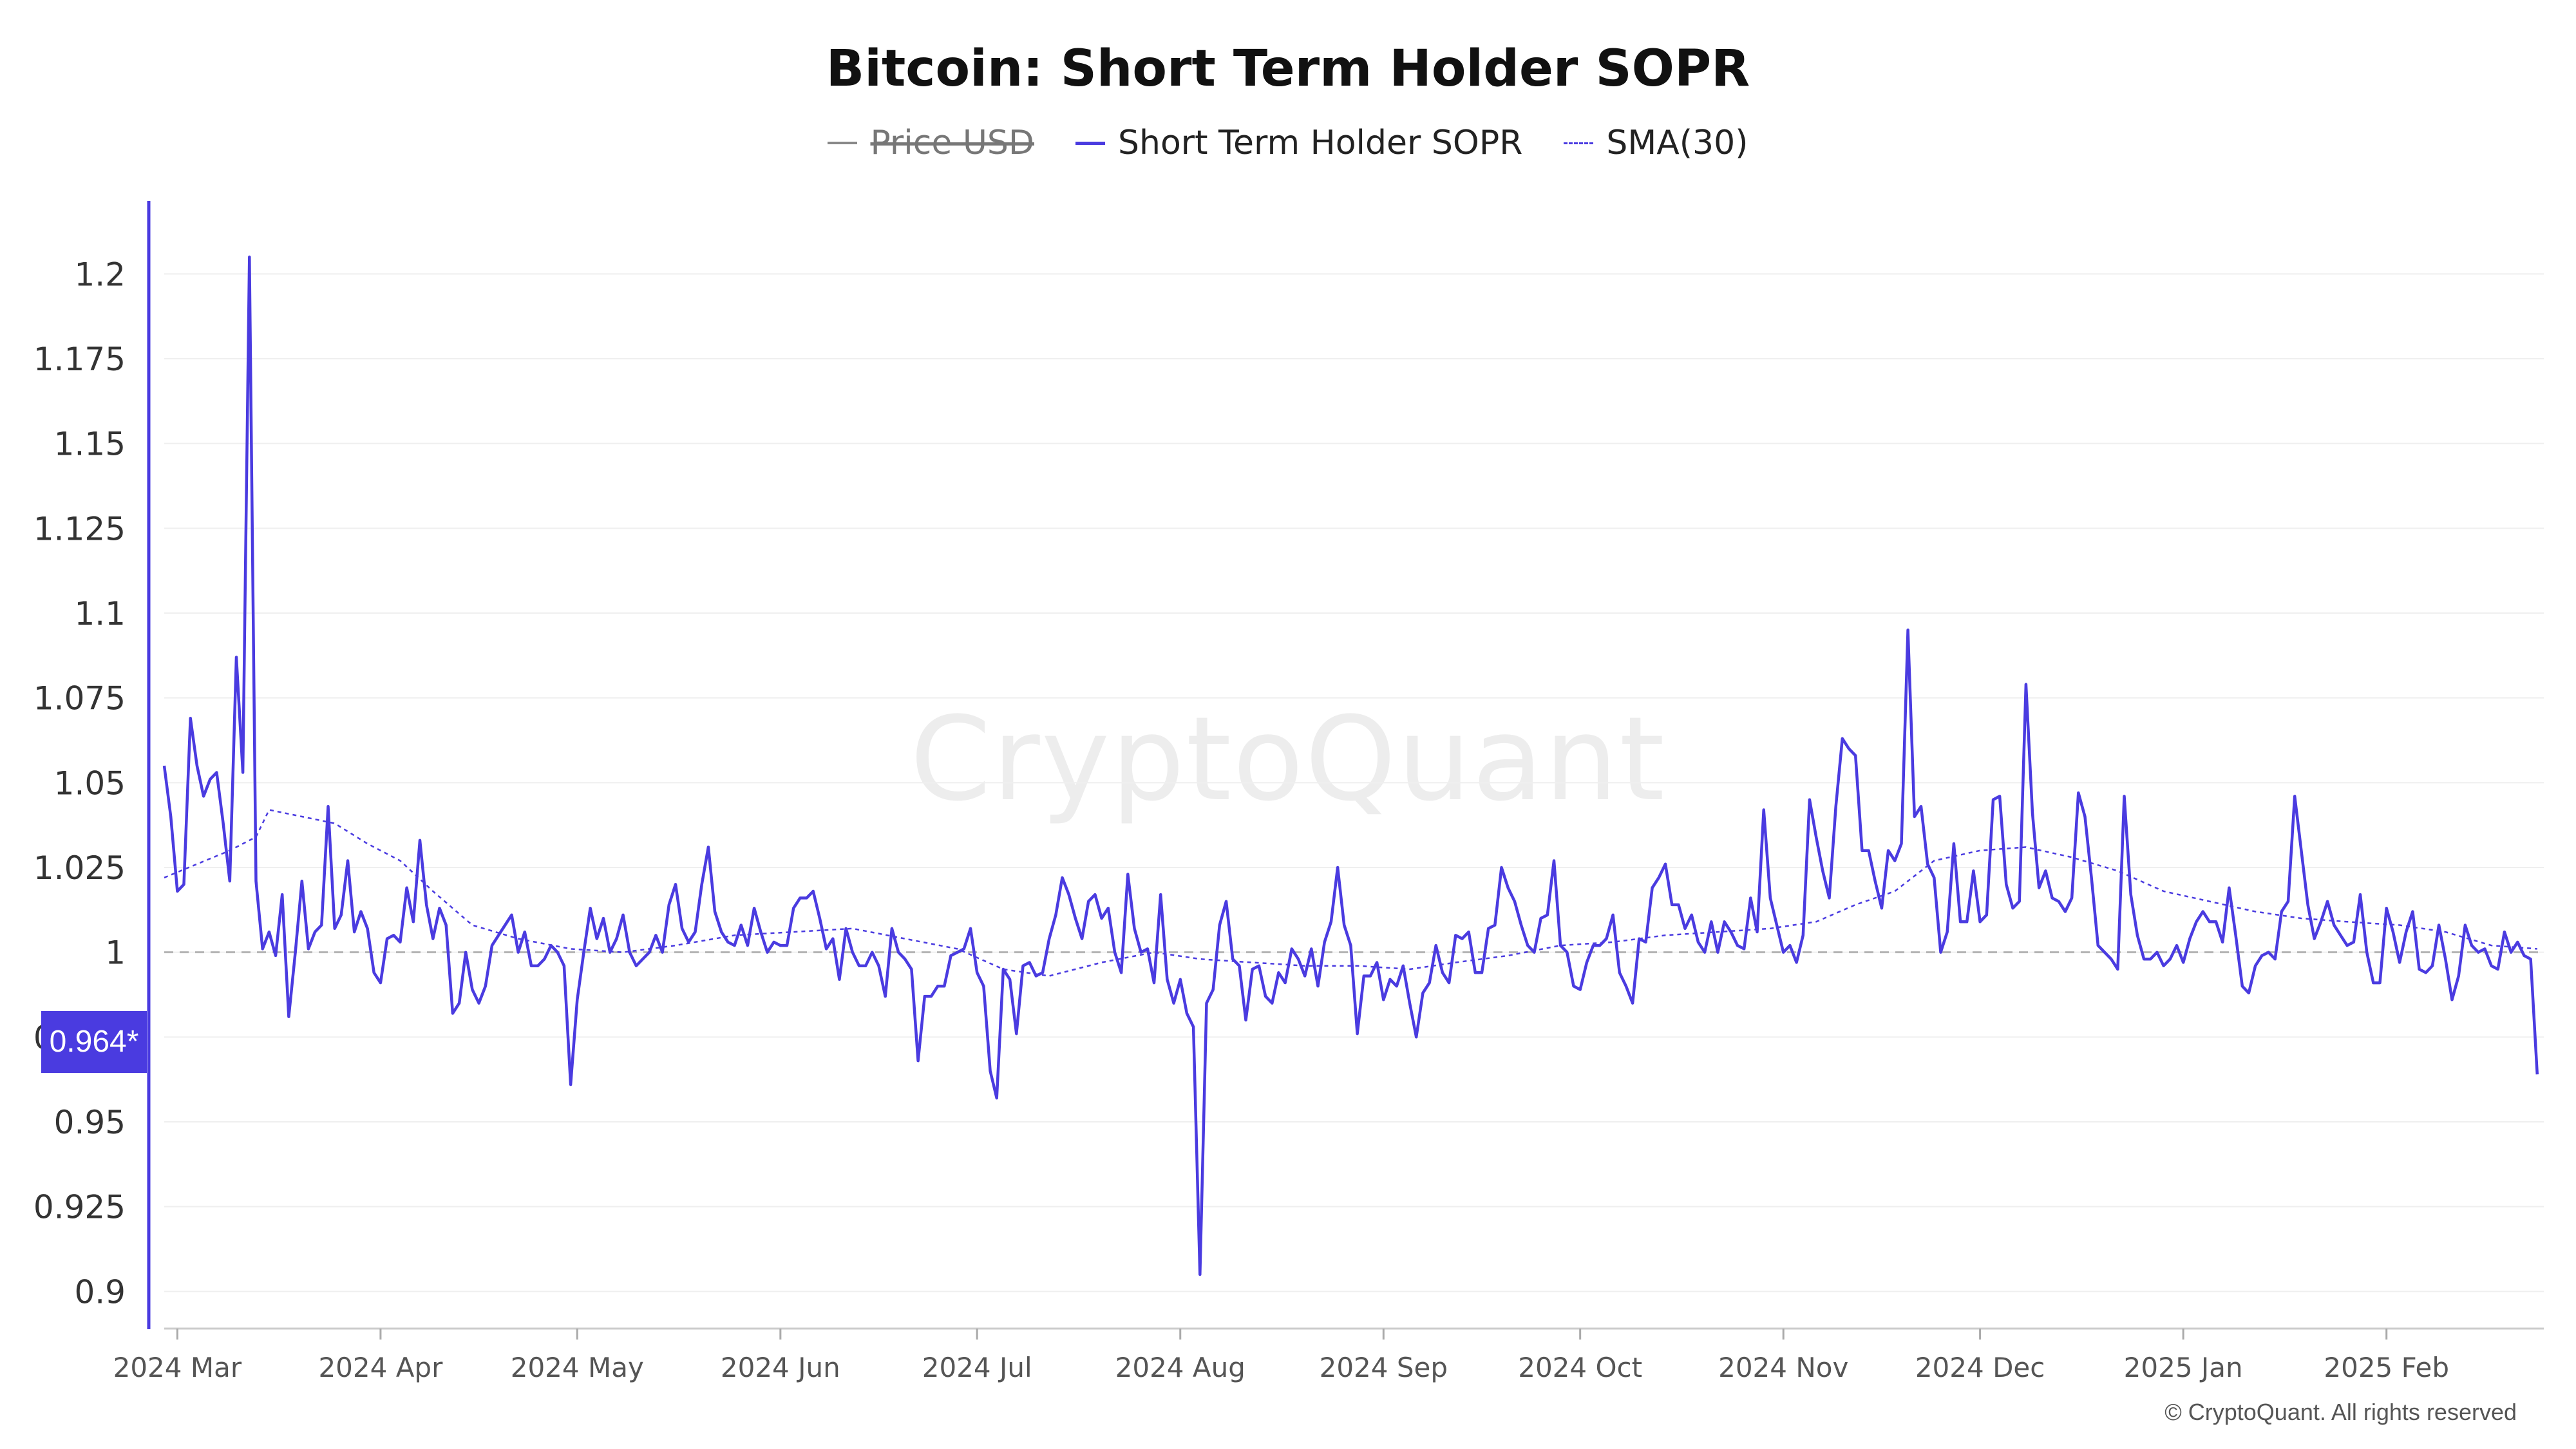  I want to click on x-tick-label: 2024 Dec, so click(1980, 1368).